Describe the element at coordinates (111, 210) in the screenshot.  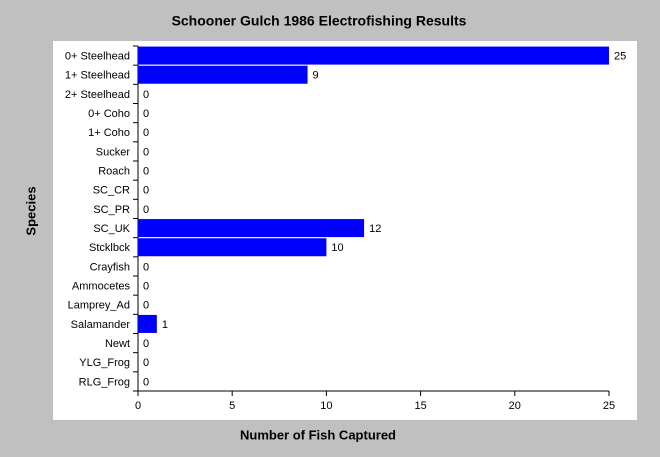
I see `y-tick-label: SC_PR` at that location.